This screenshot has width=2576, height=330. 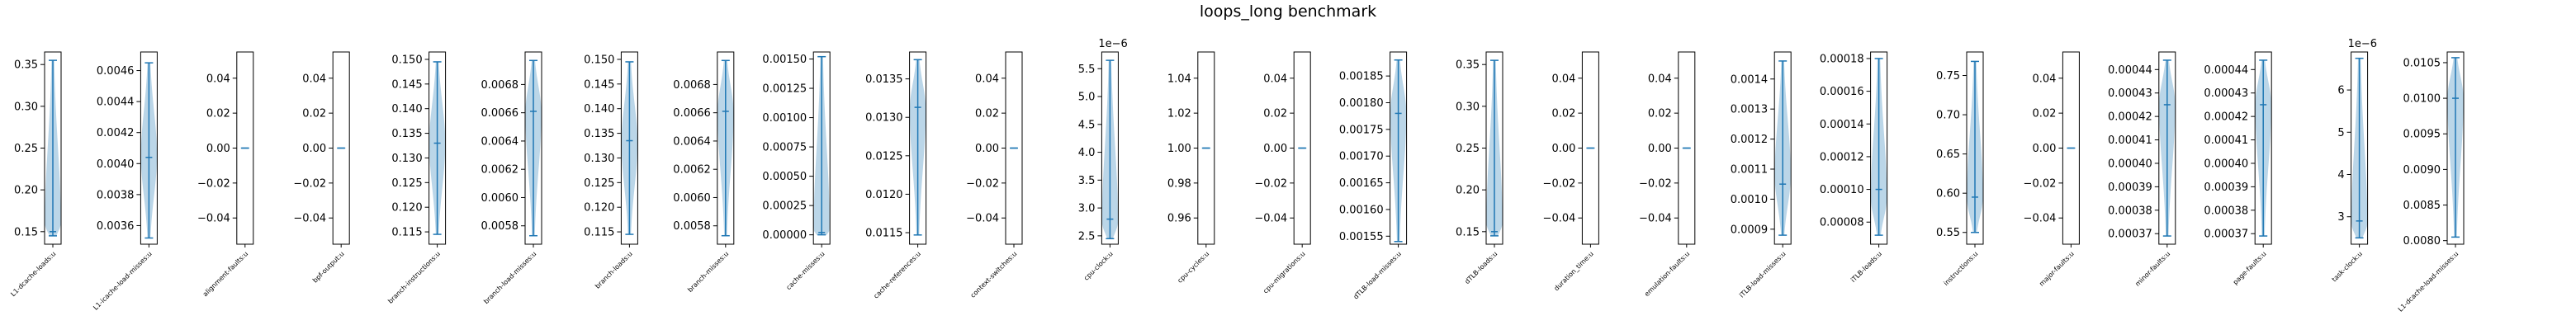 What do you see at coordinates (784, 177) in the screenshot?
I see `y-tick-label: 0.00050` at bounding box center [784, 177].